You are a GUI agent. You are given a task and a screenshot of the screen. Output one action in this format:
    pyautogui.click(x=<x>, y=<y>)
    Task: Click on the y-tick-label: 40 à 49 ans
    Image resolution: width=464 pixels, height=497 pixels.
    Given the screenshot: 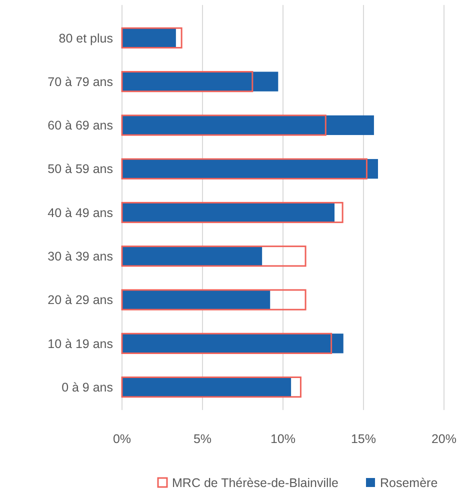 What is the action you would take?
    pyautogui.click(x=80, y=213)
    